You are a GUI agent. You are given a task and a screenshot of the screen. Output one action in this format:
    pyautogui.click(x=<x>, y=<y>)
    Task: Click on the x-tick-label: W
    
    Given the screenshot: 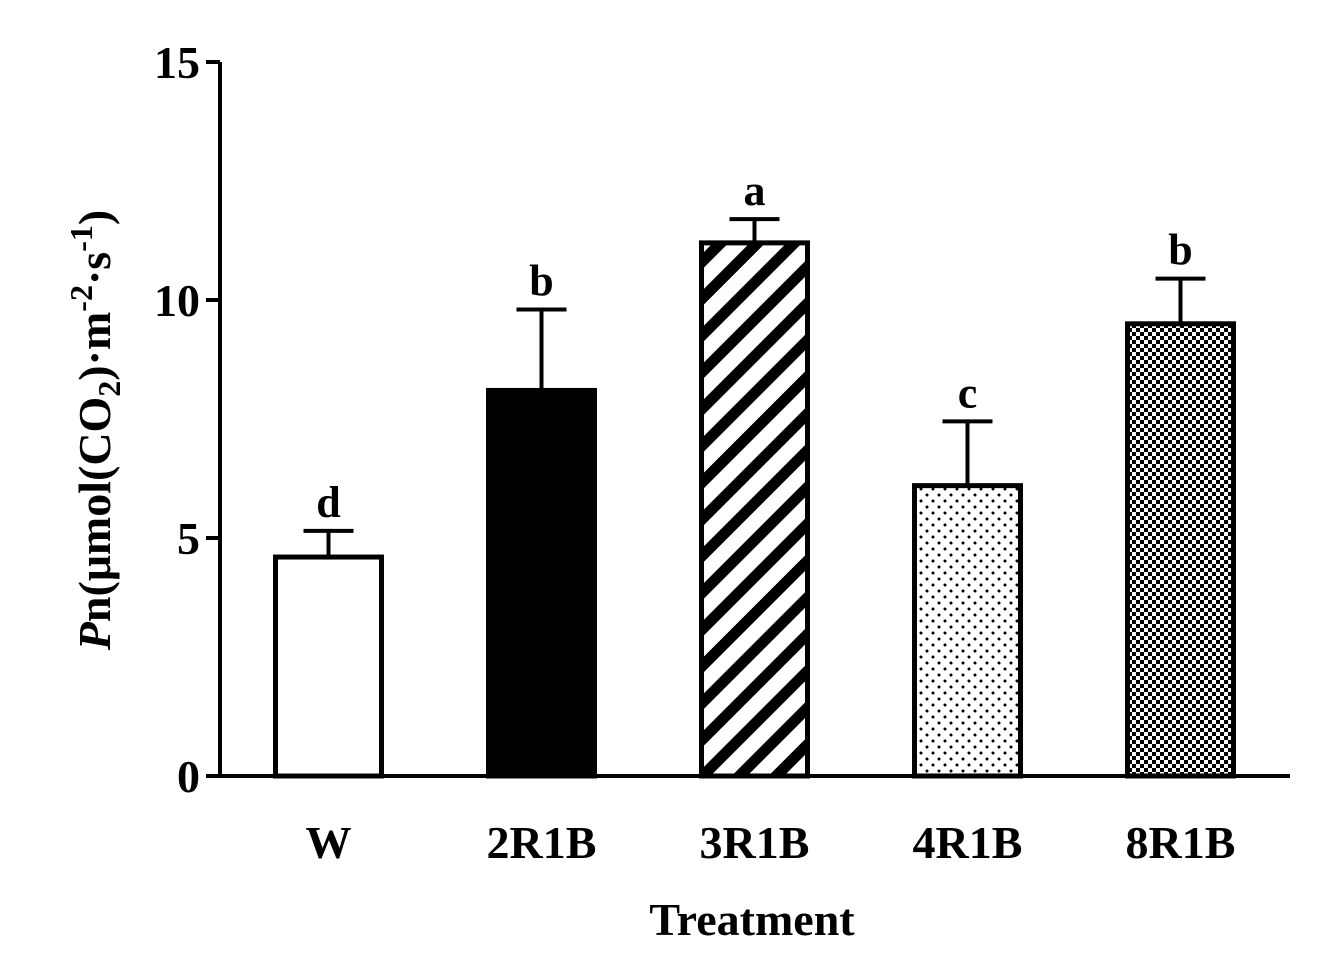 What is the action you would take?
    pyautogui.click(x=329, y=842)
    